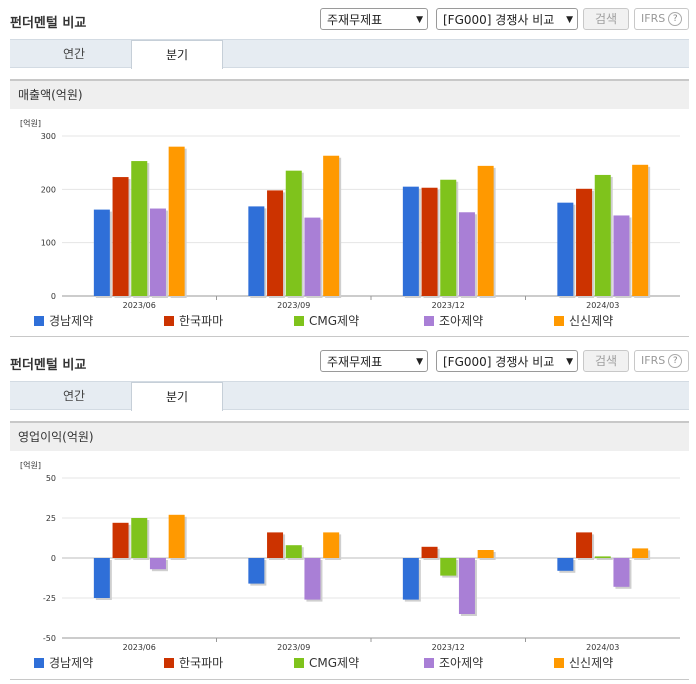 This screenshot has width=696, height=684. I want to click on chart-panel-title: 영업이익(억원), so click(349, 436).